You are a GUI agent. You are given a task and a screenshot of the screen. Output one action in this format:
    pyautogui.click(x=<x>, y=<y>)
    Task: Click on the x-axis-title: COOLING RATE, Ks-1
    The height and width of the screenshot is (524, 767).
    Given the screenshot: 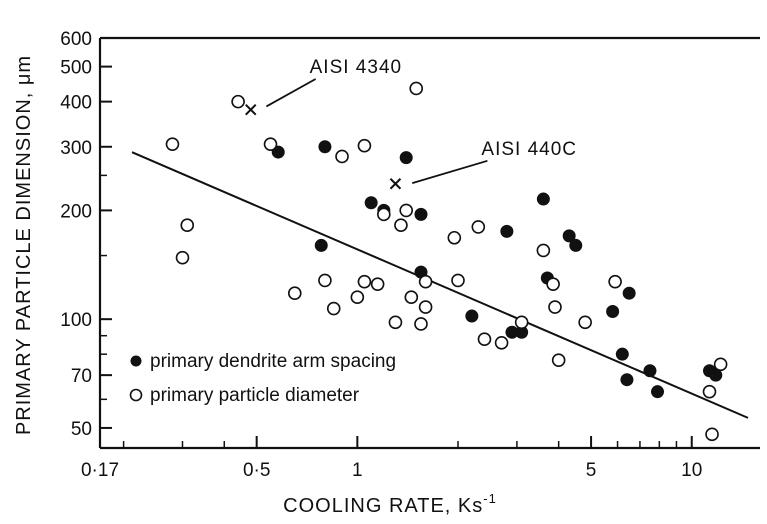 What is the action you would take?
    pyautogui.click(x=390, y=504)
    